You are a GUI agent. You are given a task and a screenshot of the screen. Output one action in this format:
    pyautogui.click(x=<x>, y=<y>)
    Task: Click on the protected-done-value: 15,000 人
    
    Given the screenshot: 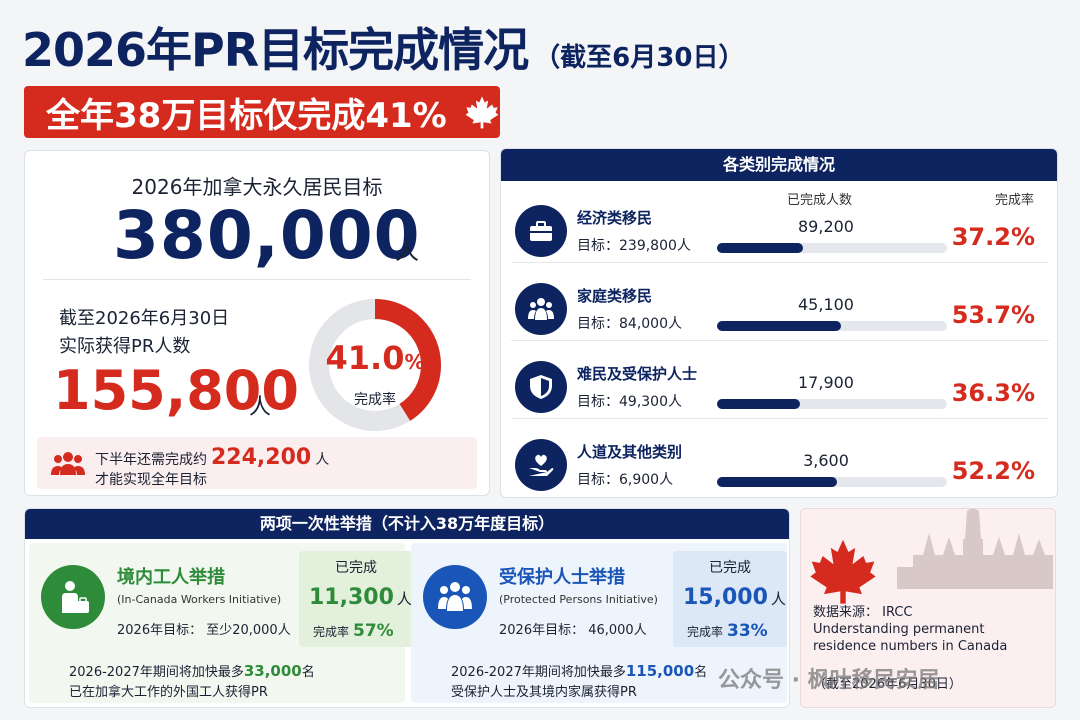 What is the action you would take?
    pyautogui.click(x=734, y=597)
    